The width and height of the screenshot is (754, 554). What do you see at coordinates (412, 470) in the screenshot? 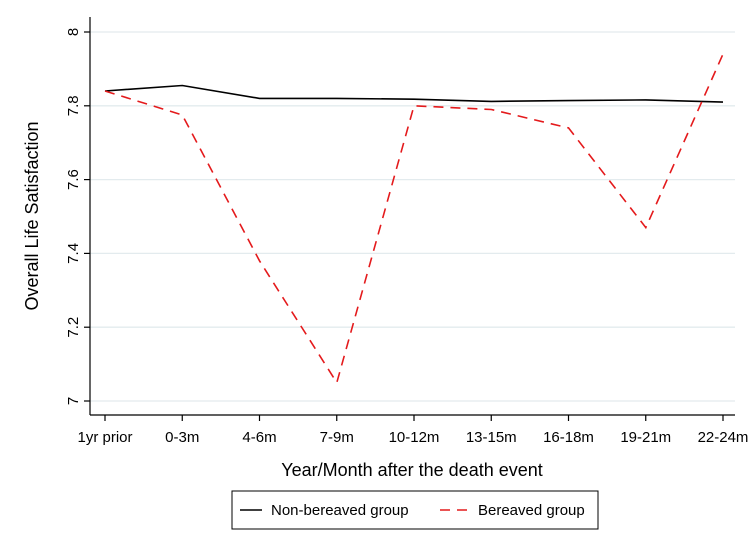
I see `x-axis-title: Year/Month after the death event` at bounding box center [412, 470].